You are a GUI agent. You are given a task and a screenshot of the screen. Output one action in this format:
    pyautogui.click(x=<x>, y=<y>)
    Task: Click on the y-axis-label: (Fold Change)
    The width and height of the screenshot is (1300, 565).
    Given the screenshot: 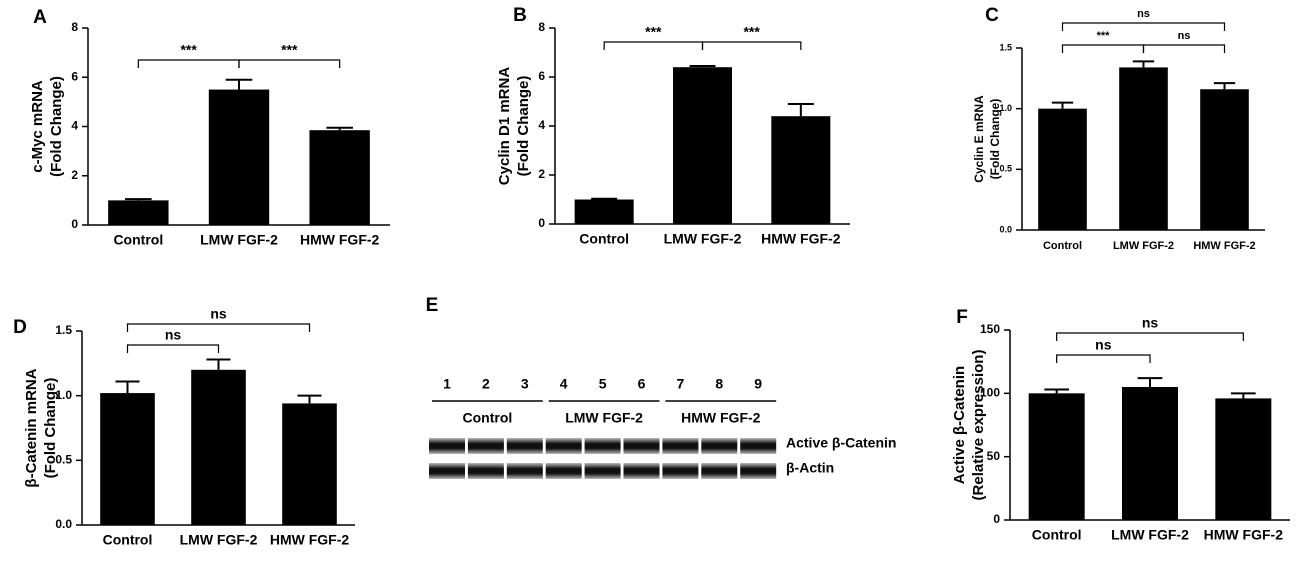 What is the action you would take?
    pyautogui.click(x=523, y=126)
    